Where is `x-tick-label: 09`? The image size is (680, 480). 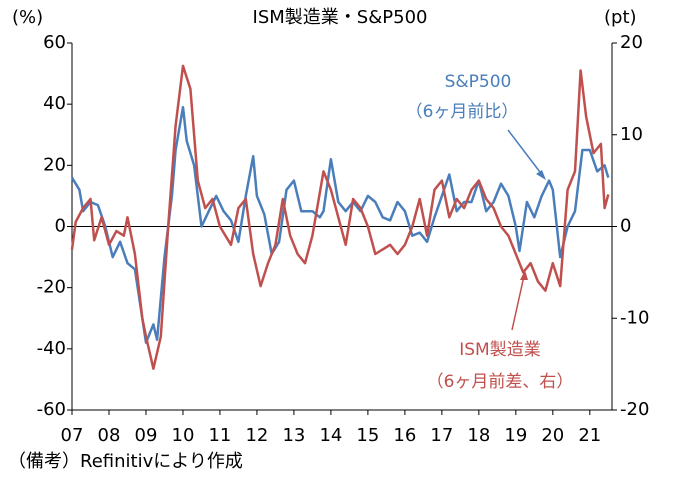
x-tick-label: 09 is located at coordinates (146, 435).